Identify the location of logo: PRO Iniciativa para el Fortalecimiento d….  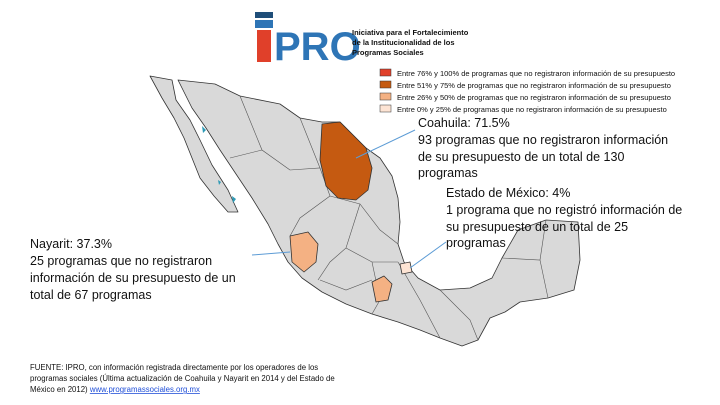
(362, 40).